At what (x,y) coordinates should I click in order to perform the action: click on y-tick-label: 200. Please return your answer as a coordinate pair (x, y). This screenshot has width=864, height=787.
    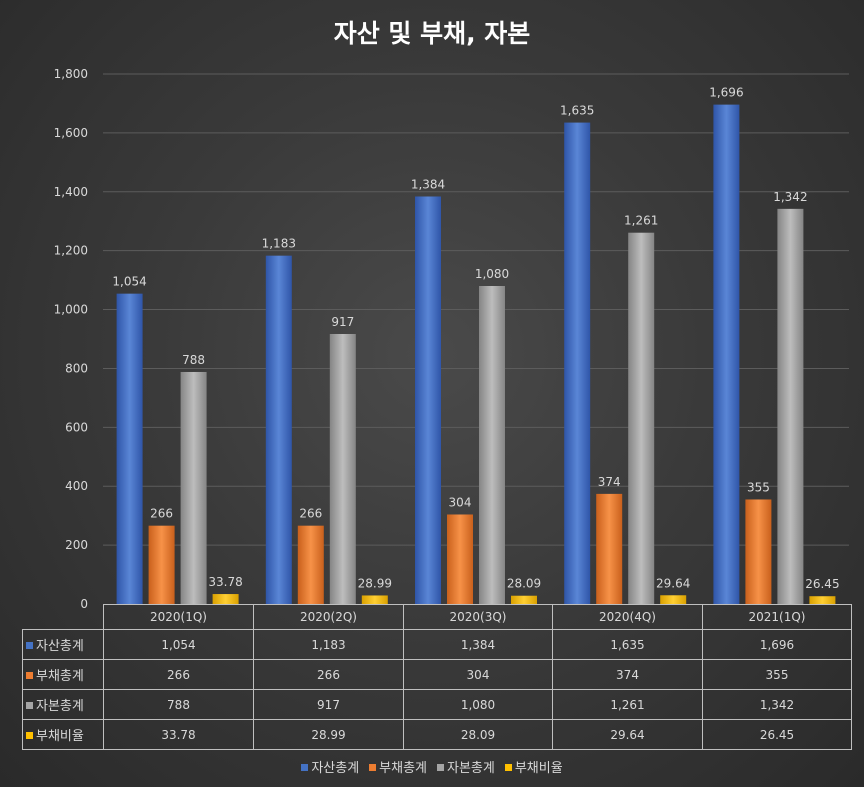
    Looking at the image, I should click on (76, 545).